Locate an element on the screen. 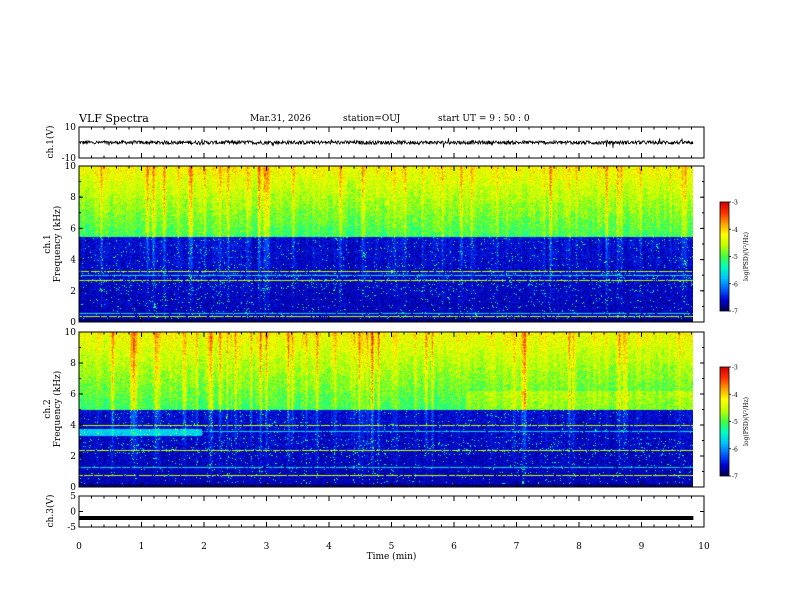  date-label: Mar.31, 2026 is located at coordinates (280, 119).